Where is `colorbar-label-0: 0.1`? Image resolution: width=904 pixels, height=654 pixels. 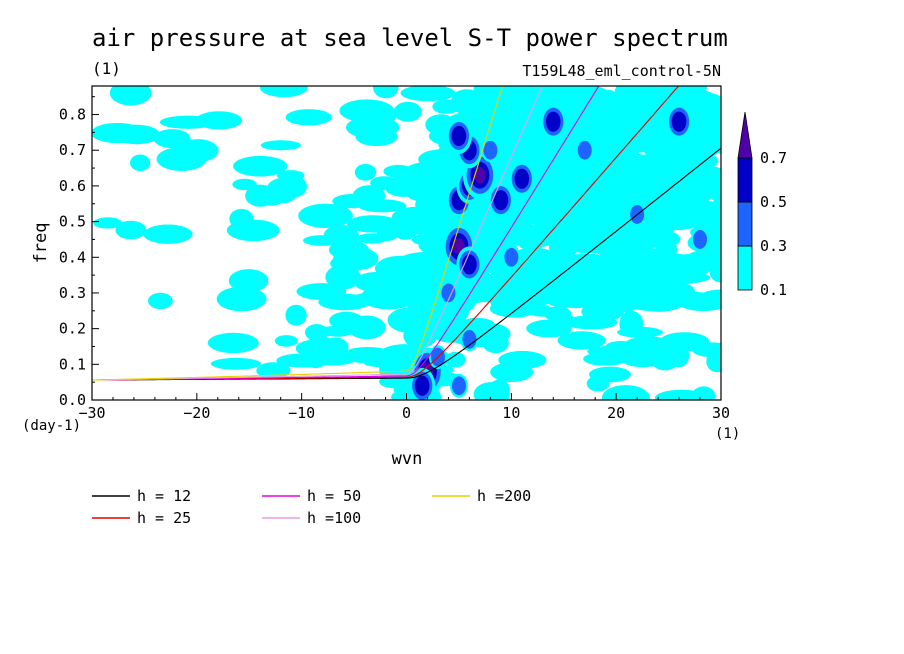
colorbar-label-0: 0.1 is located at coordinates (773, 290).